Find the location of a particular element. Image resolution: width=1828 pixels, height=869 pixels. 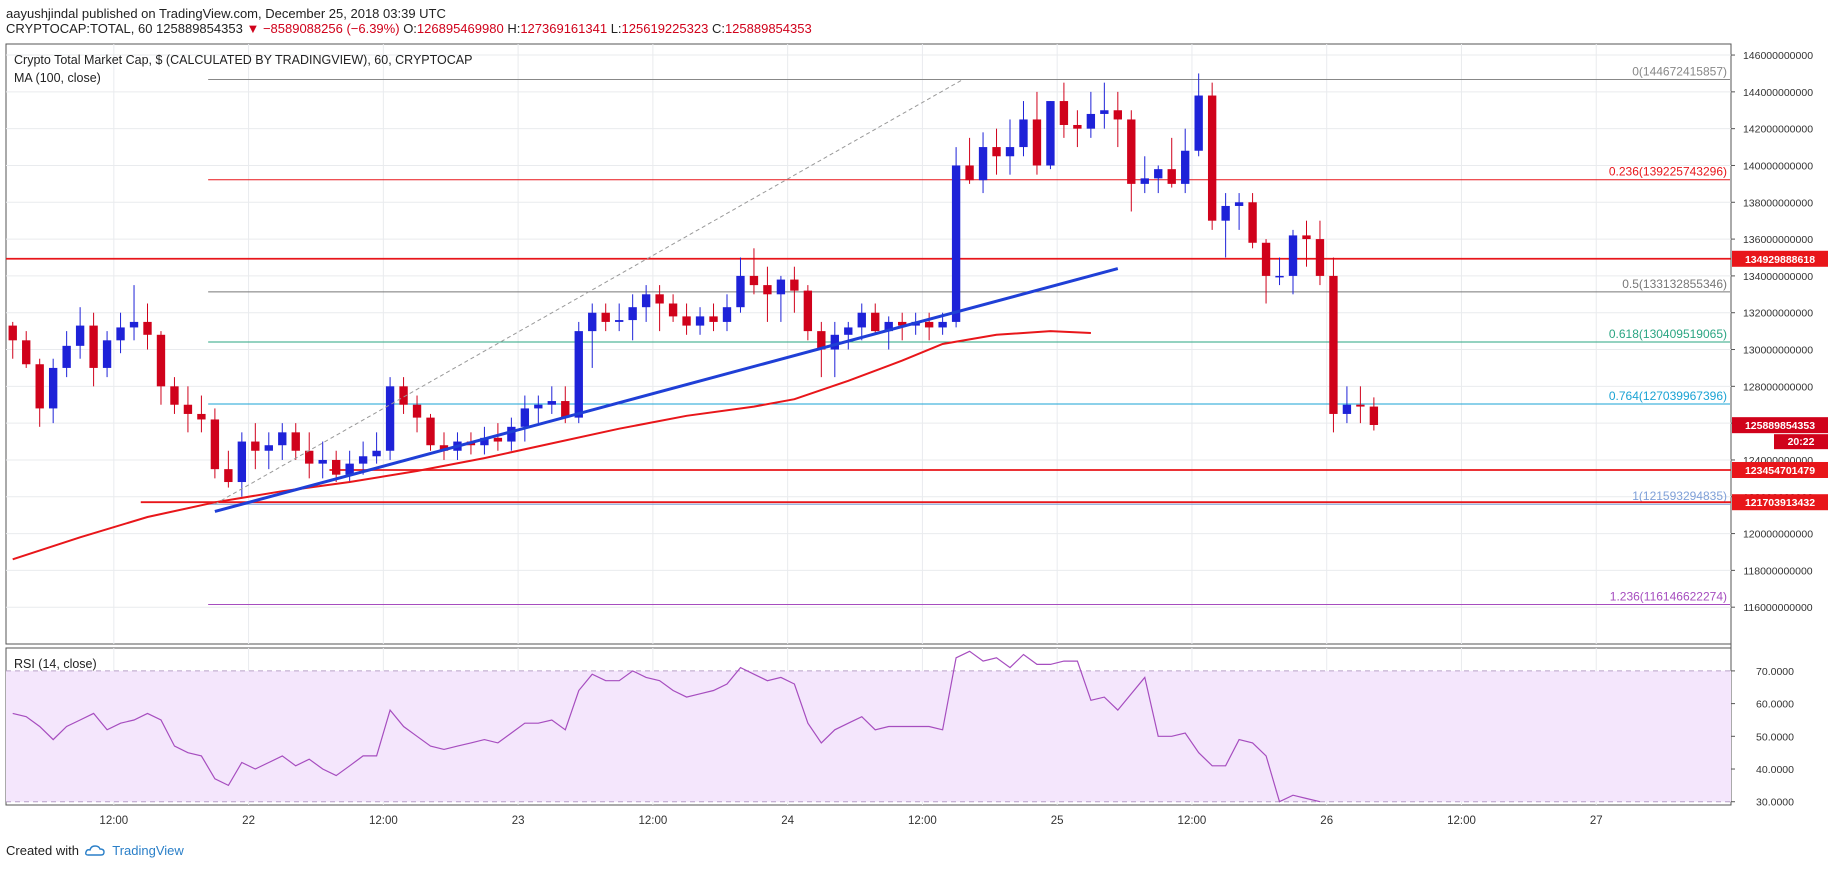

x-tick-label: 27 is located at coordinates (1596, 821).